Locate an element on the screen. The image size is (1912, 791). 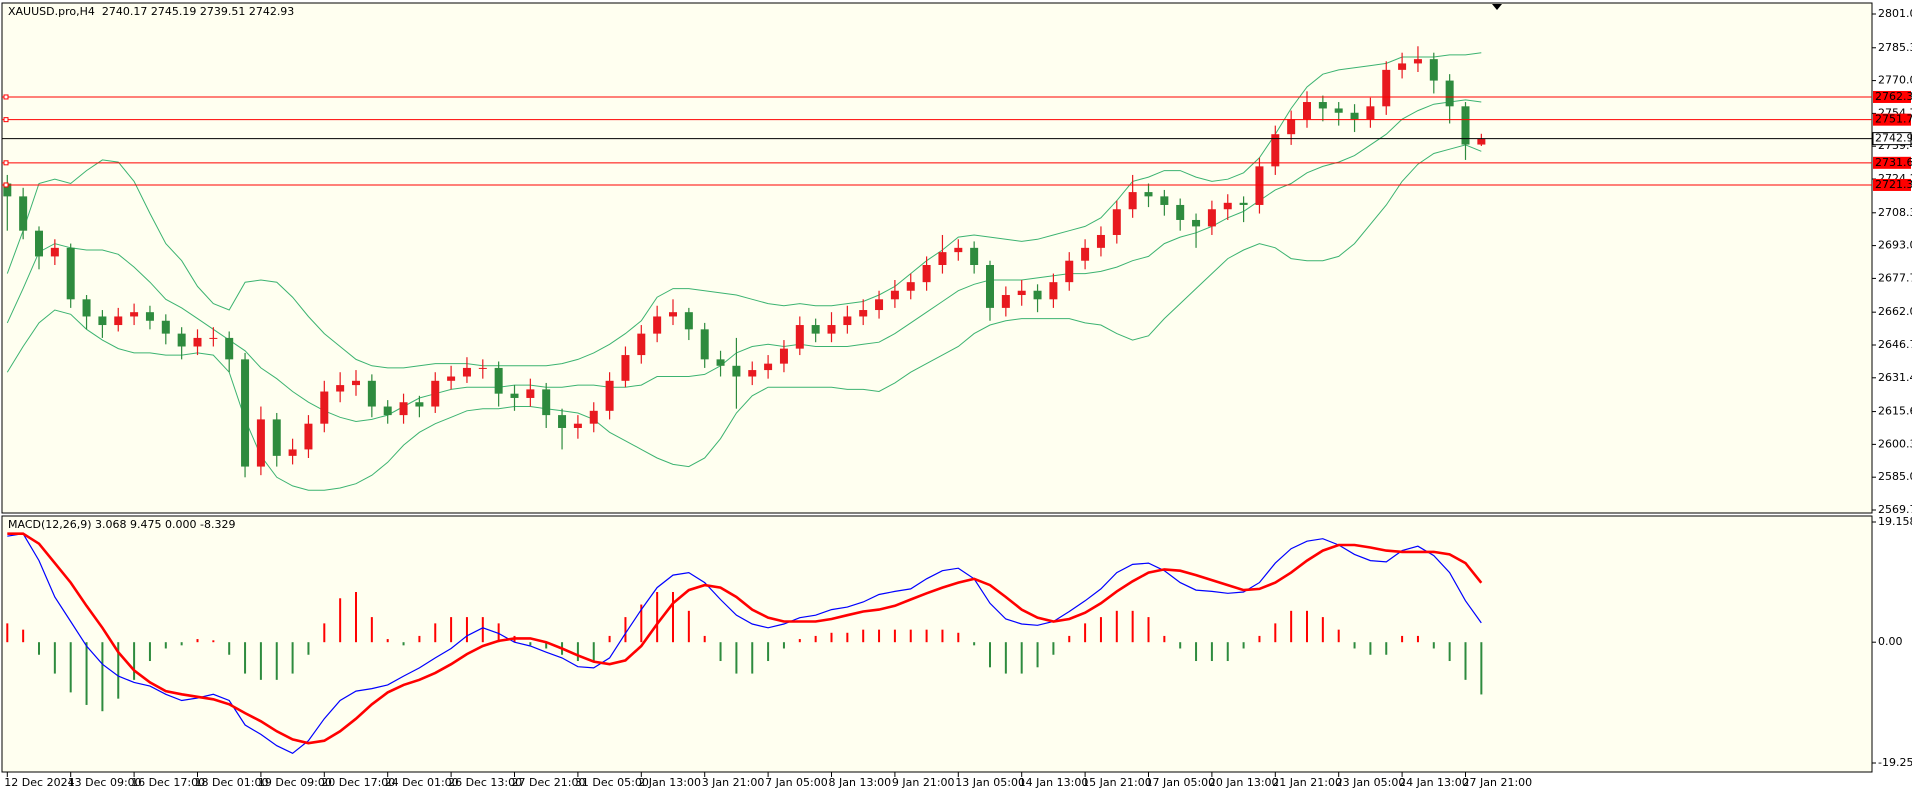
y-tick-label: 2801.05 is located at coordinates (1895, 13).